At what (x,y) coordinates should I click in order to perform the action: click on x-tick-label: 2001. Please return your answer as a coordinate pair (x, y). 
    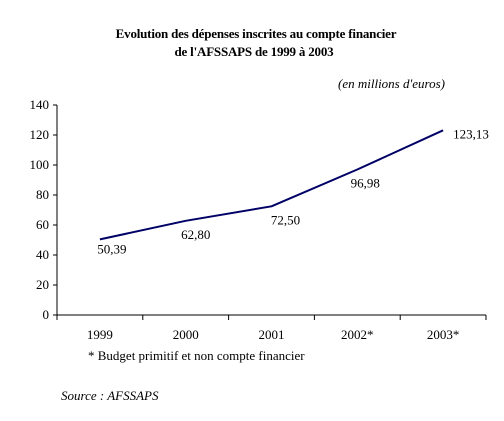
    Looking at the image, I should click on (272, 334).